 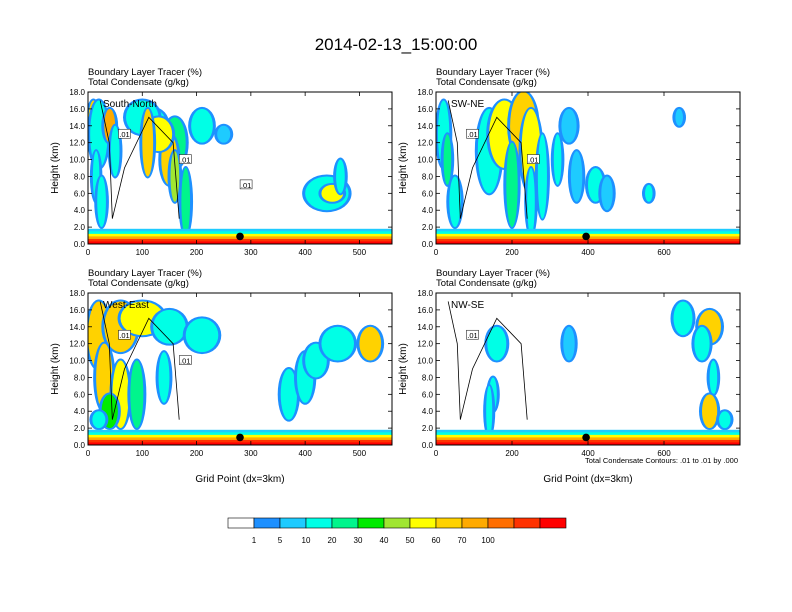 What do you see at coordinates (462, 540) in the screenshot?
I see `colorbar-label: 70` at bounding box center [462, 540].